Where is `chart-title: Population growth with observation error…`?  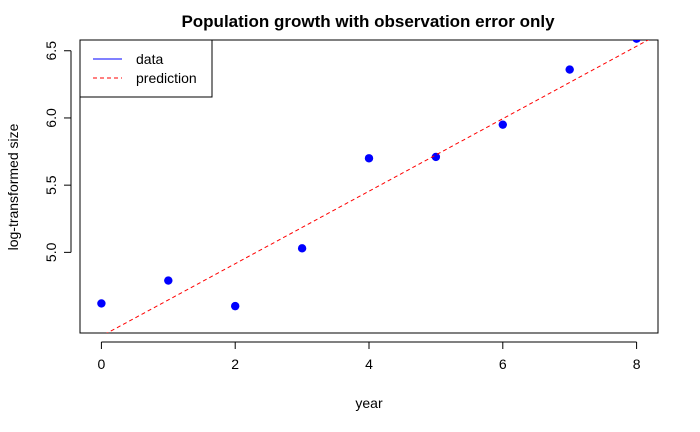 chart-title: Population growth with observation error… is located at coordinates (368, 21).